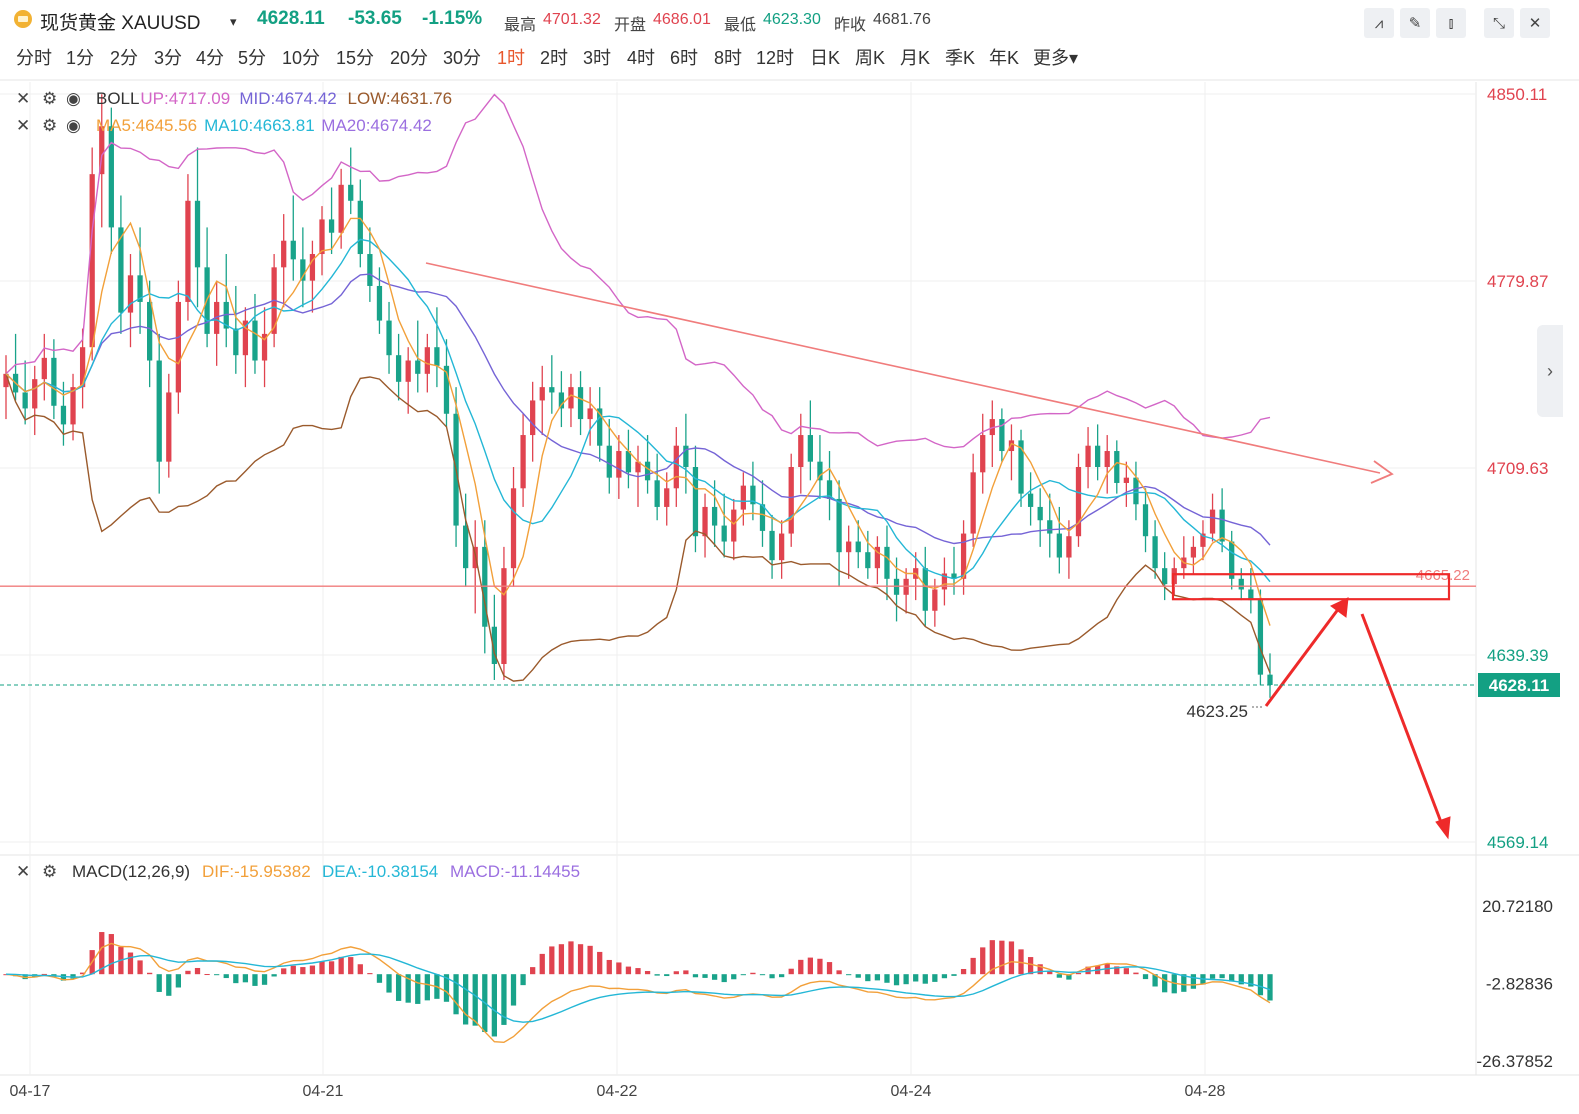  What do you see at coordinates (168, 58) in the screenshot?
I see `period-tab-3: 3分` at bounding box center [168, 58].